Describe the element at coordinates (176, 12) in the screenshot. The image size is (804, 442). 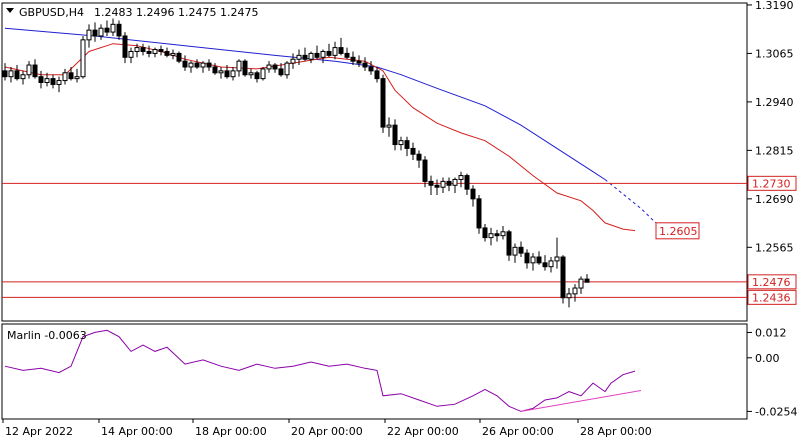
I see `ohlc-values: 1.2483 1.2496 1.2475 1.2475` at that location.